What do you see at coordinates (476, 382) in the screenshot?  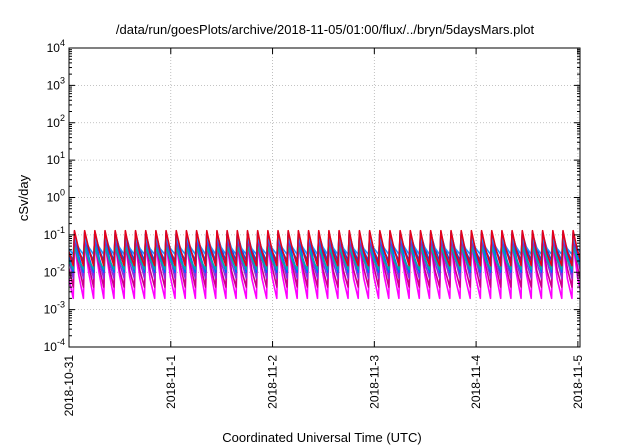 I see `x-tick-label: 2018-11-4` at bounding box center [476, 382].